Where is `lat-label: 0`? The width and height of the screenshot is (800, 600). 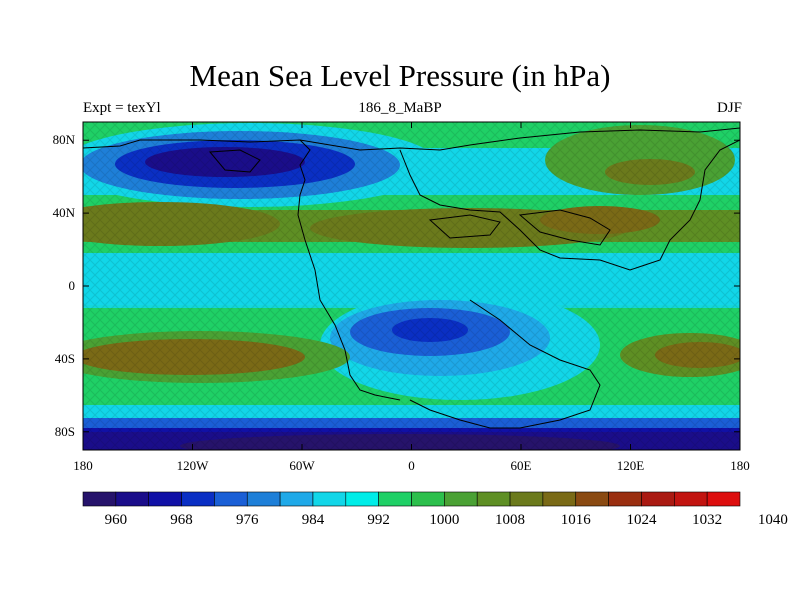
lat-label: 0 is located at coordinates (72, 285).